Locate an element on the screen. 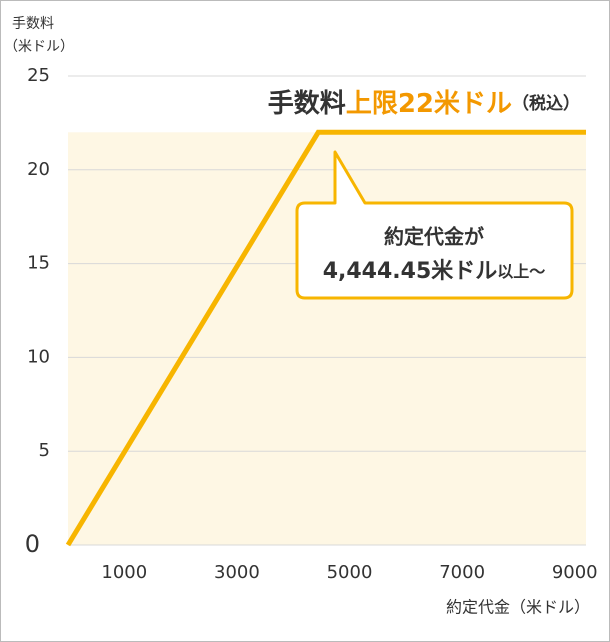 Image resolution: width=610 pixels, height=642 pixels. callout-text: 4,444.45米ドル以上～ is located at coordinates (434, 271).